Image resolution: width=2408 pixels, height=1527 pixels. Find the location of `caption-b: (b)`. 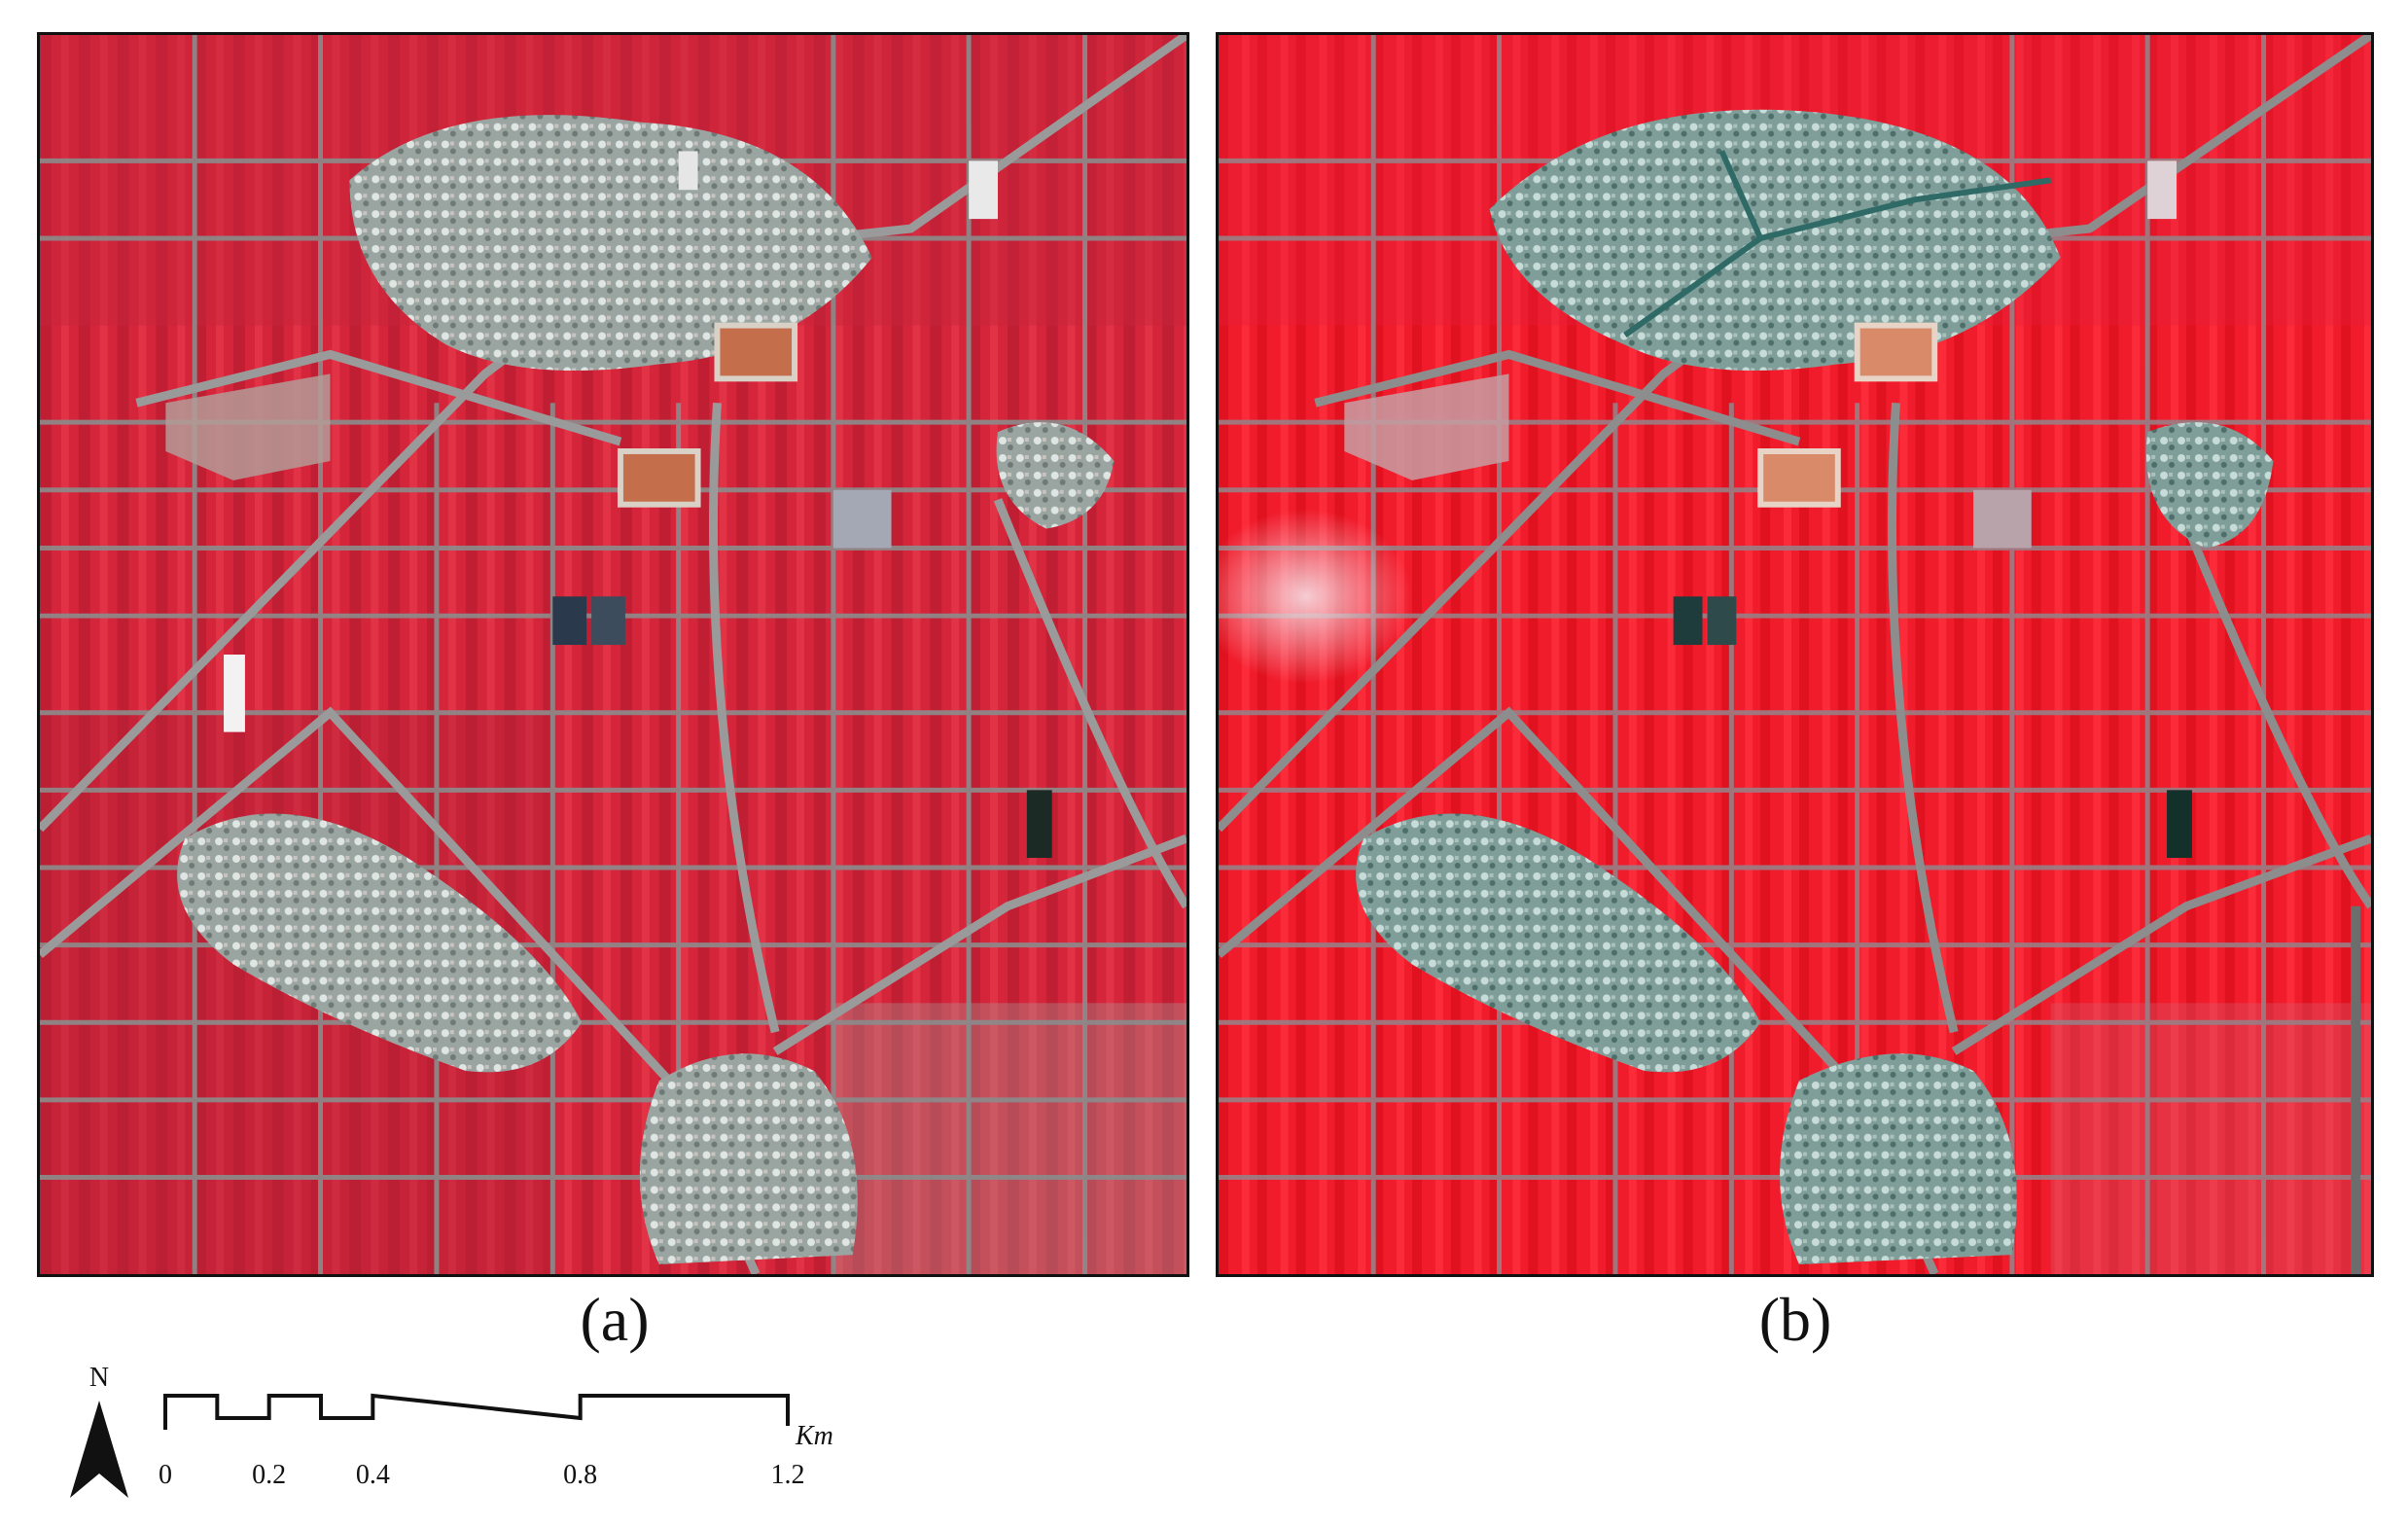

caption-b: (b) is located at coordinates (1795, 1319).